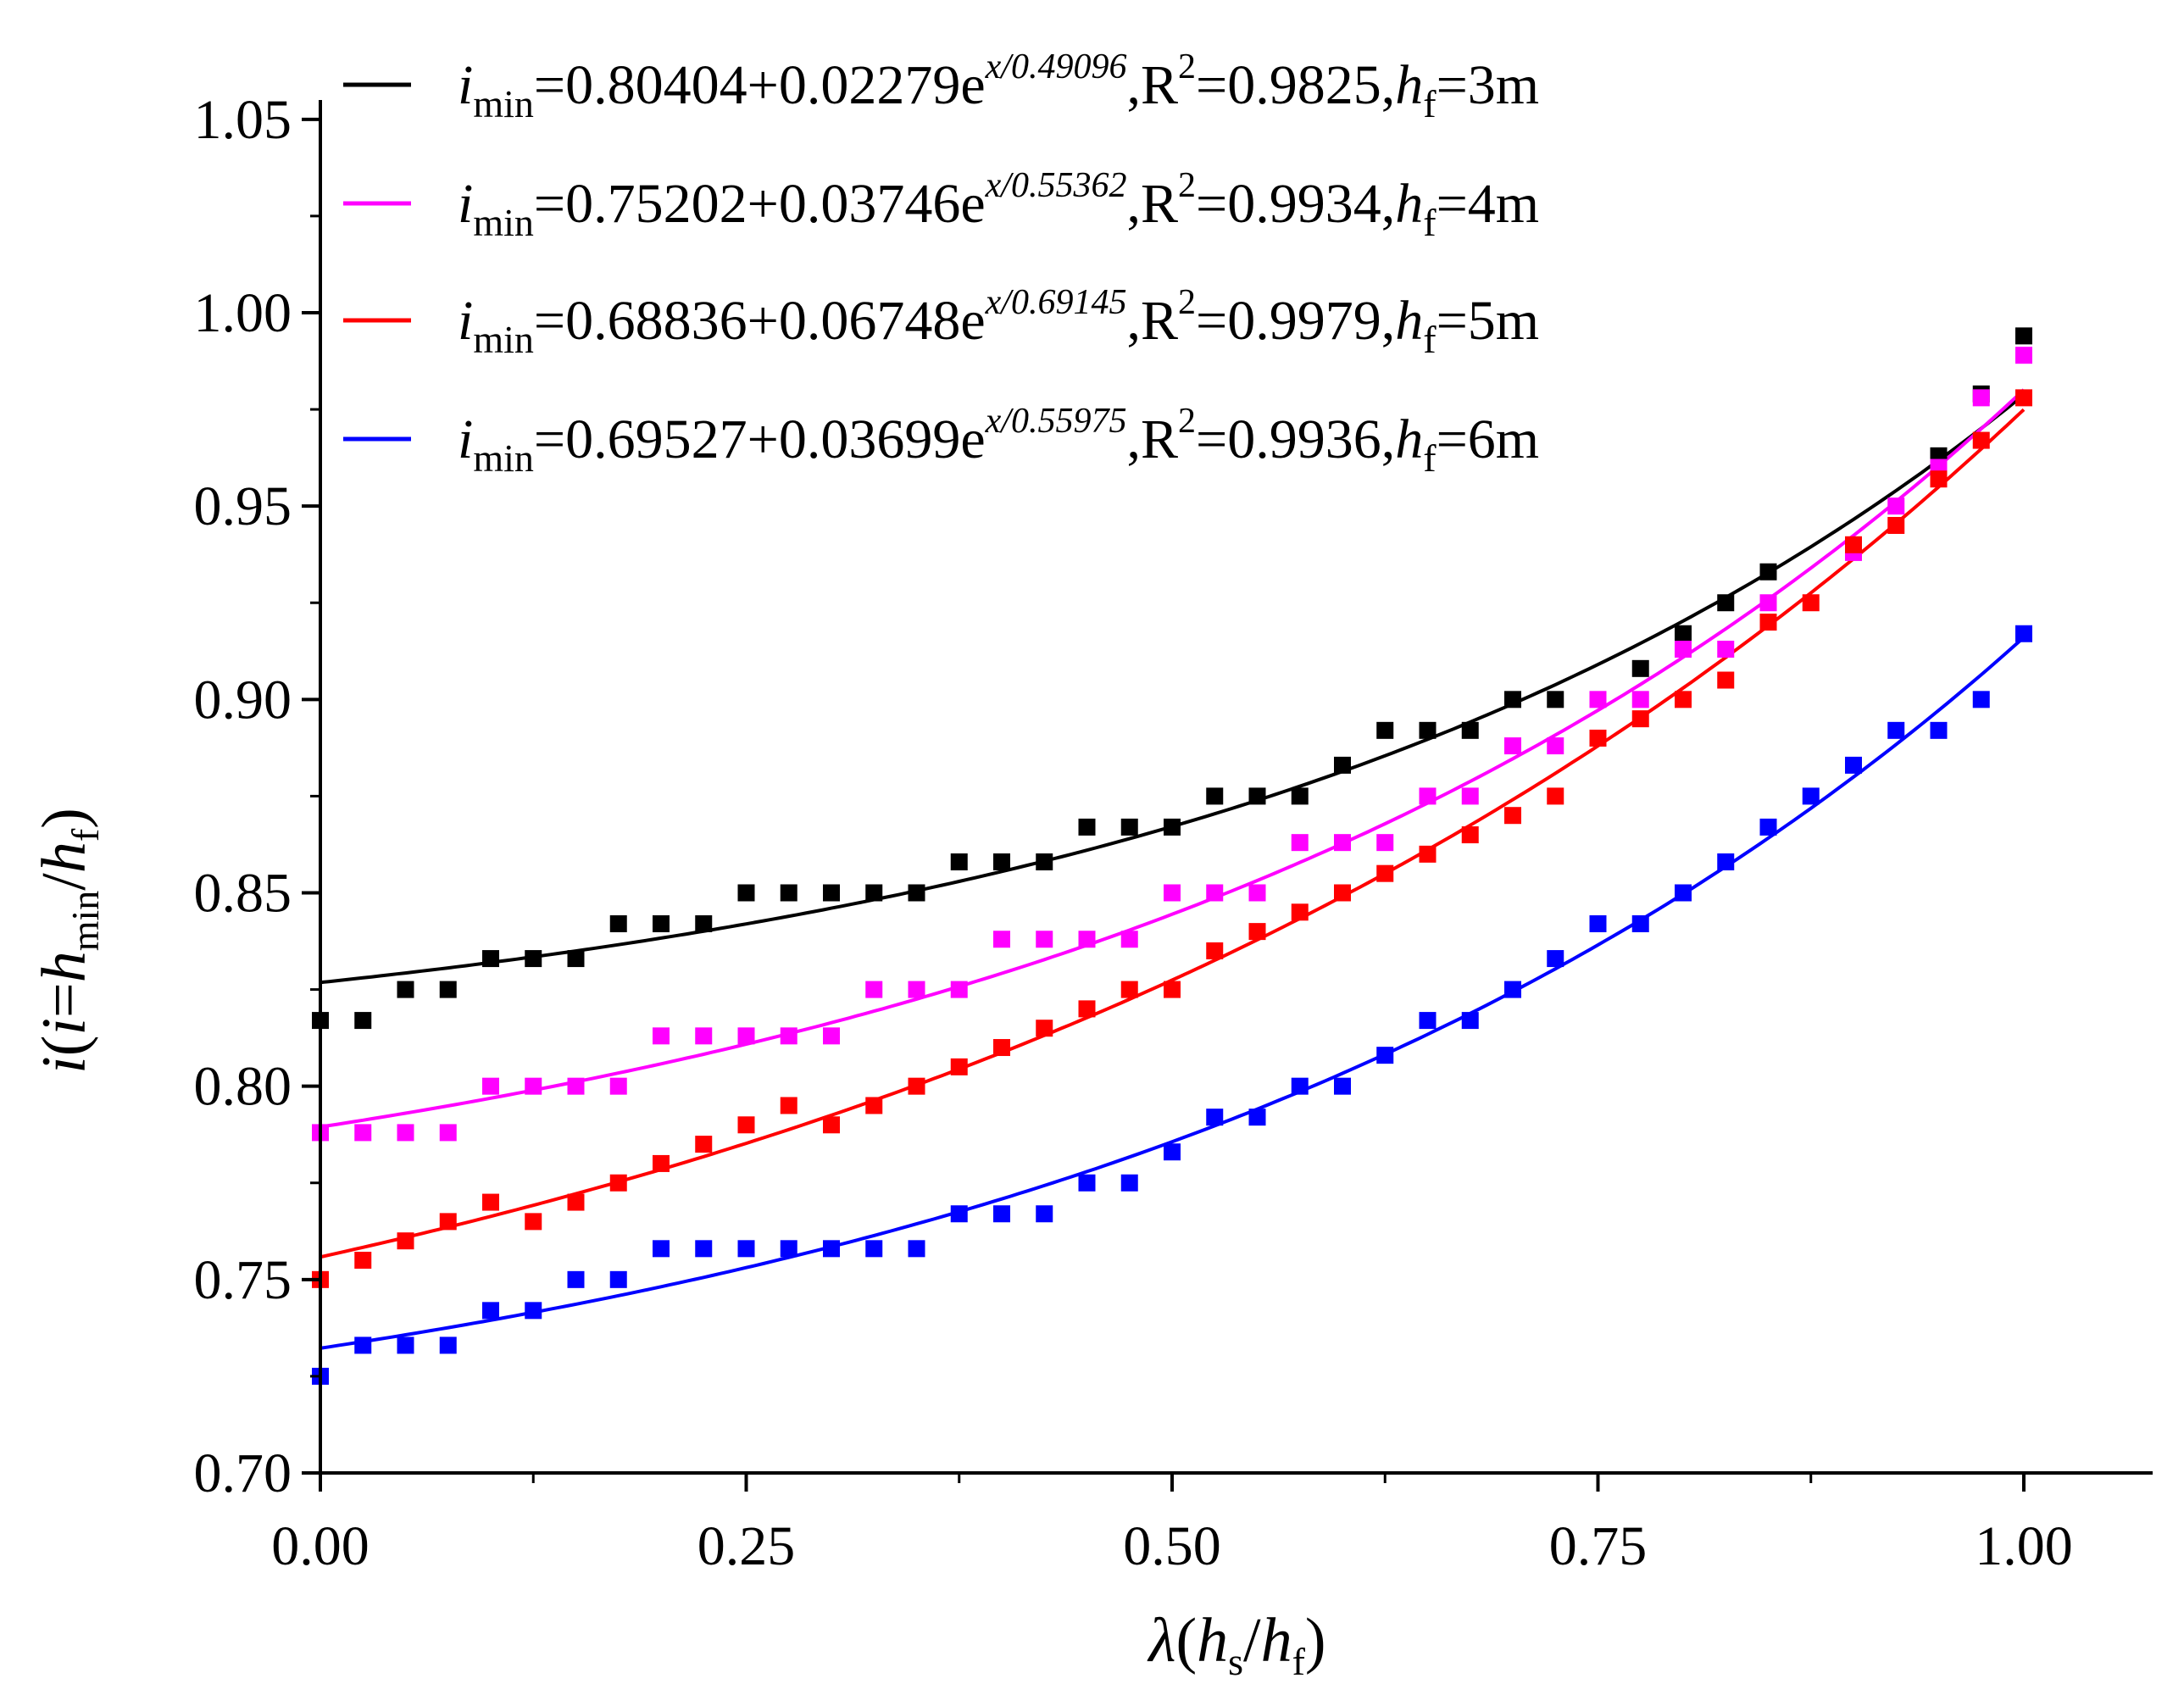 This screenshot has width=2184, height=1706. I want to click on x-tick-label: 0.25, so click(746, 1546).